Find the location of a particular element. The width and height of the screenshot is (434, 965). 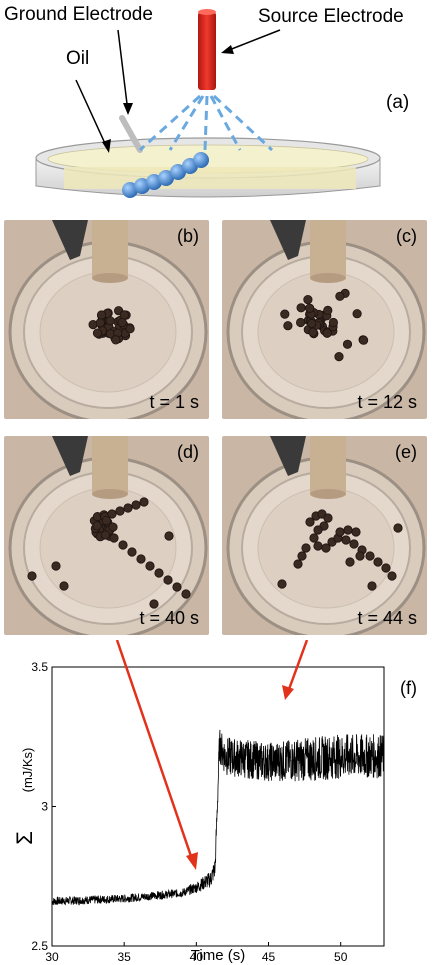

photo-panel-e: (e) t = 44 s is located at coordinates (324, 535).